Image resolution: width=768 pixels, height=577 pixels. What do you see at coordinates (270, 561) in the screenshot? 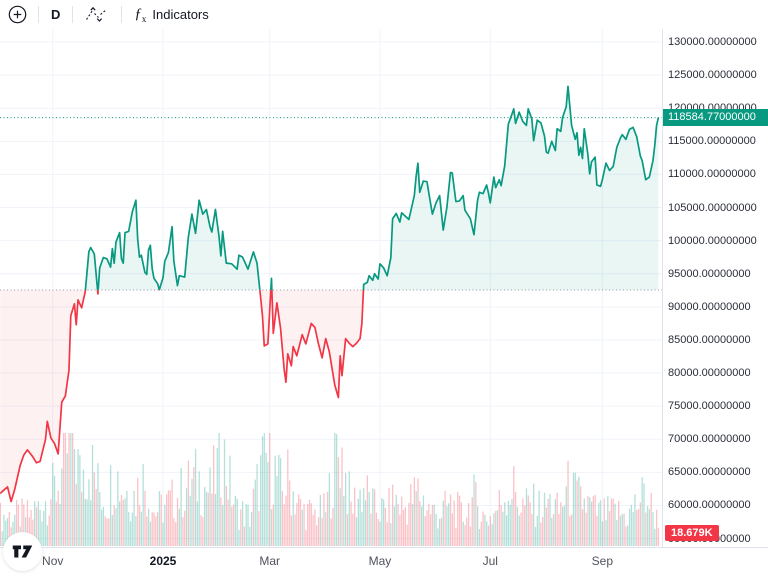
I see `time-axis-label: Mar` at bounding box center [270, 561].